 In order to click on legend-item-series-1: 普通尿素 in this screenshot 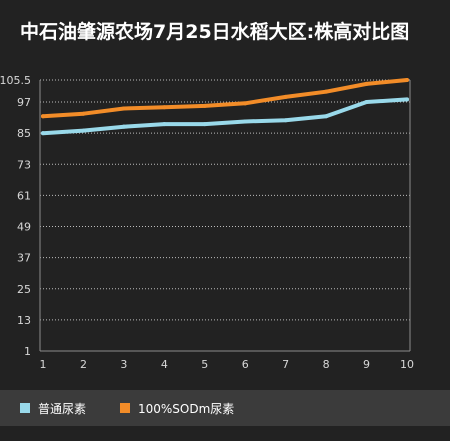, I will do `click(53, 408)`.